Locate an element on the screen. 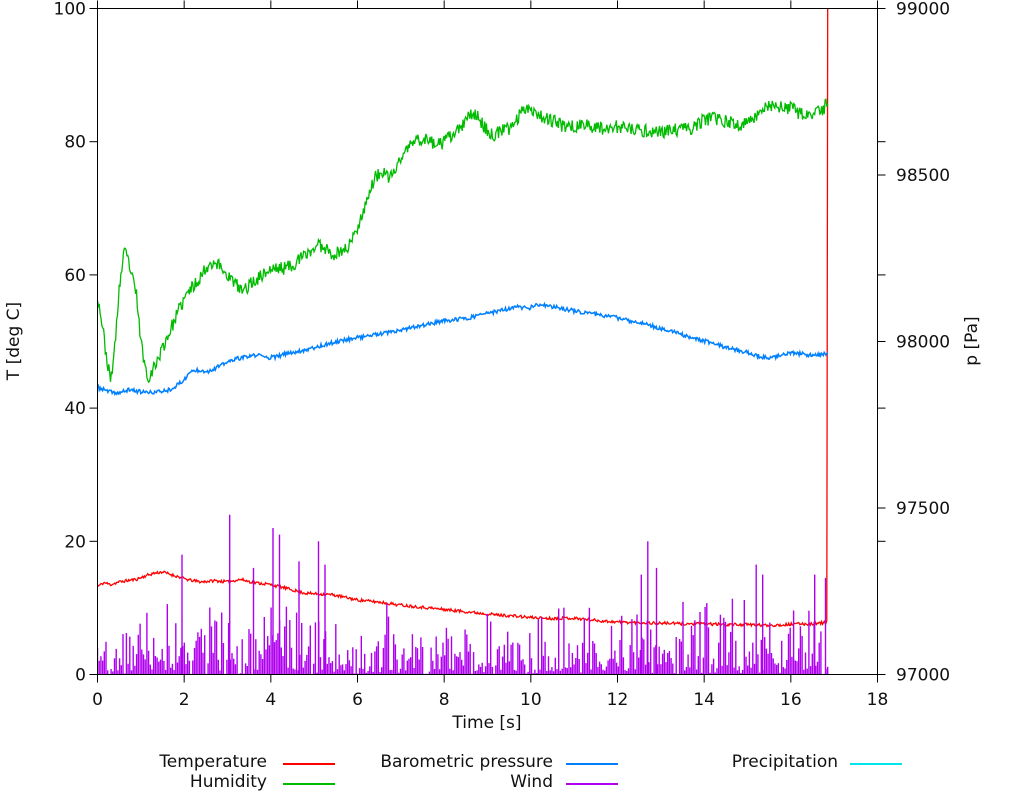 The width and height of the screenshot is (1024, 800). legend-label-wind: Wind is located at coordinates (531, 782).